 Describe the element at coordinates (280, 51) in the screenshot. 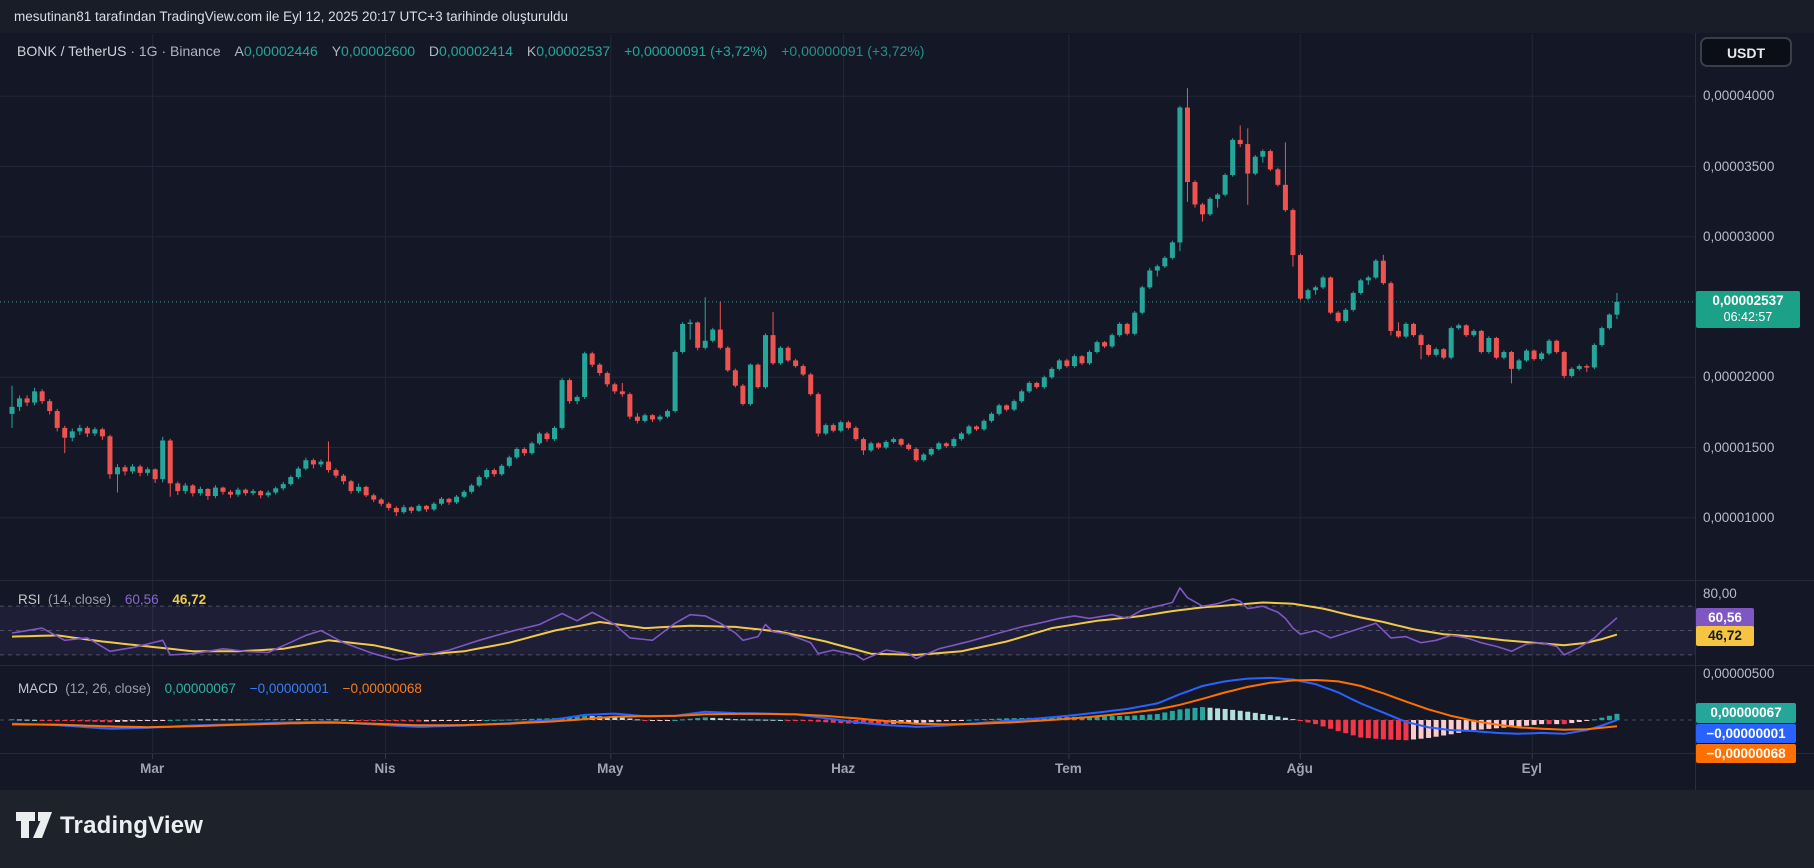

I see `open-value: 0,00002446` at that location.